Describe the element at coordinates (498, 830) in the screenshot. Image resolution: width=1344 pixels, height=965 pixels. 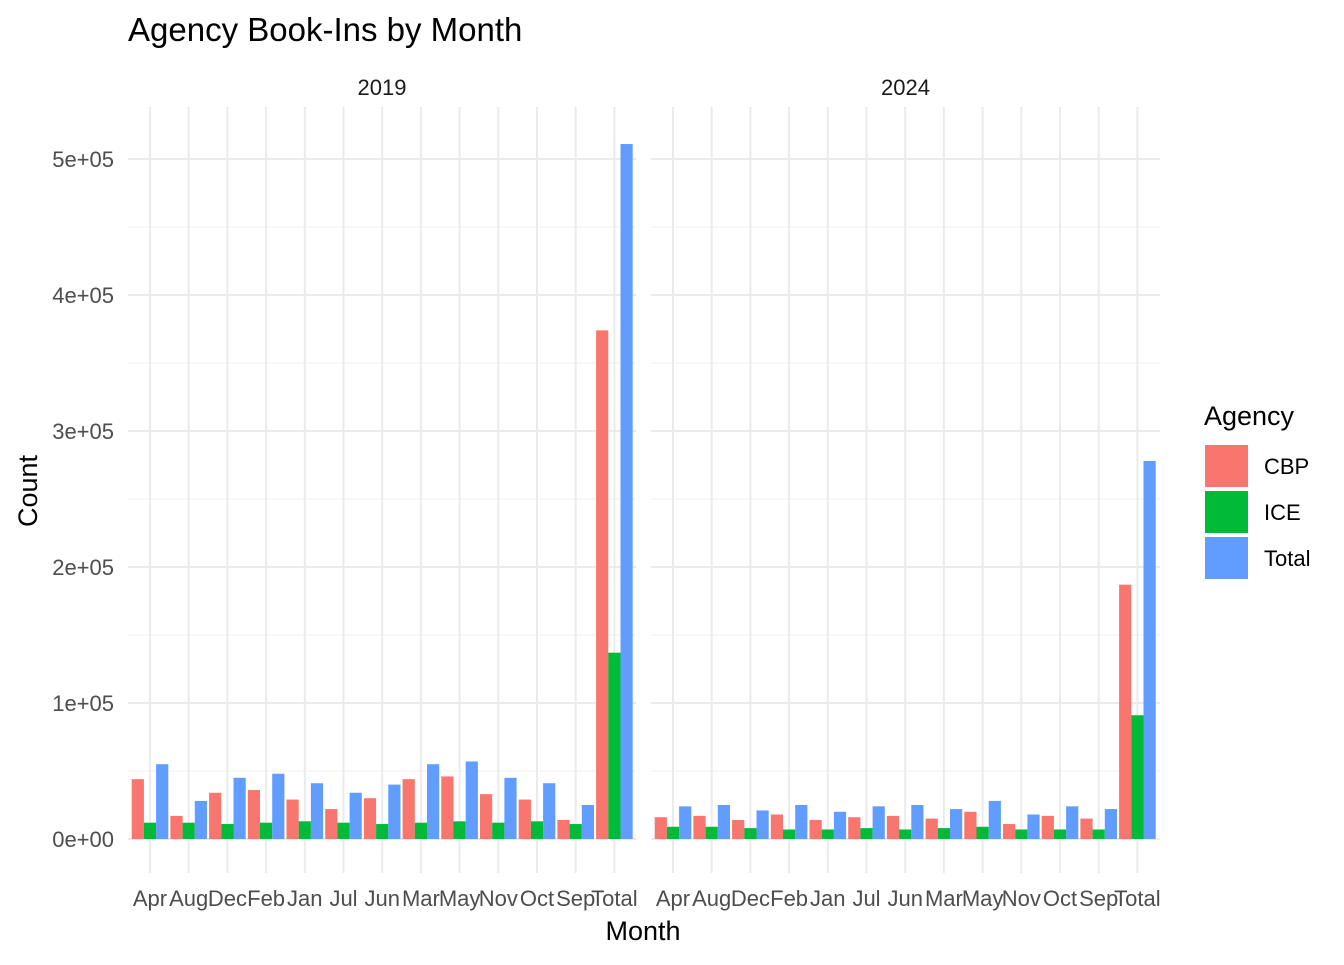
I see `bar-ice-nov-2019` at that location.